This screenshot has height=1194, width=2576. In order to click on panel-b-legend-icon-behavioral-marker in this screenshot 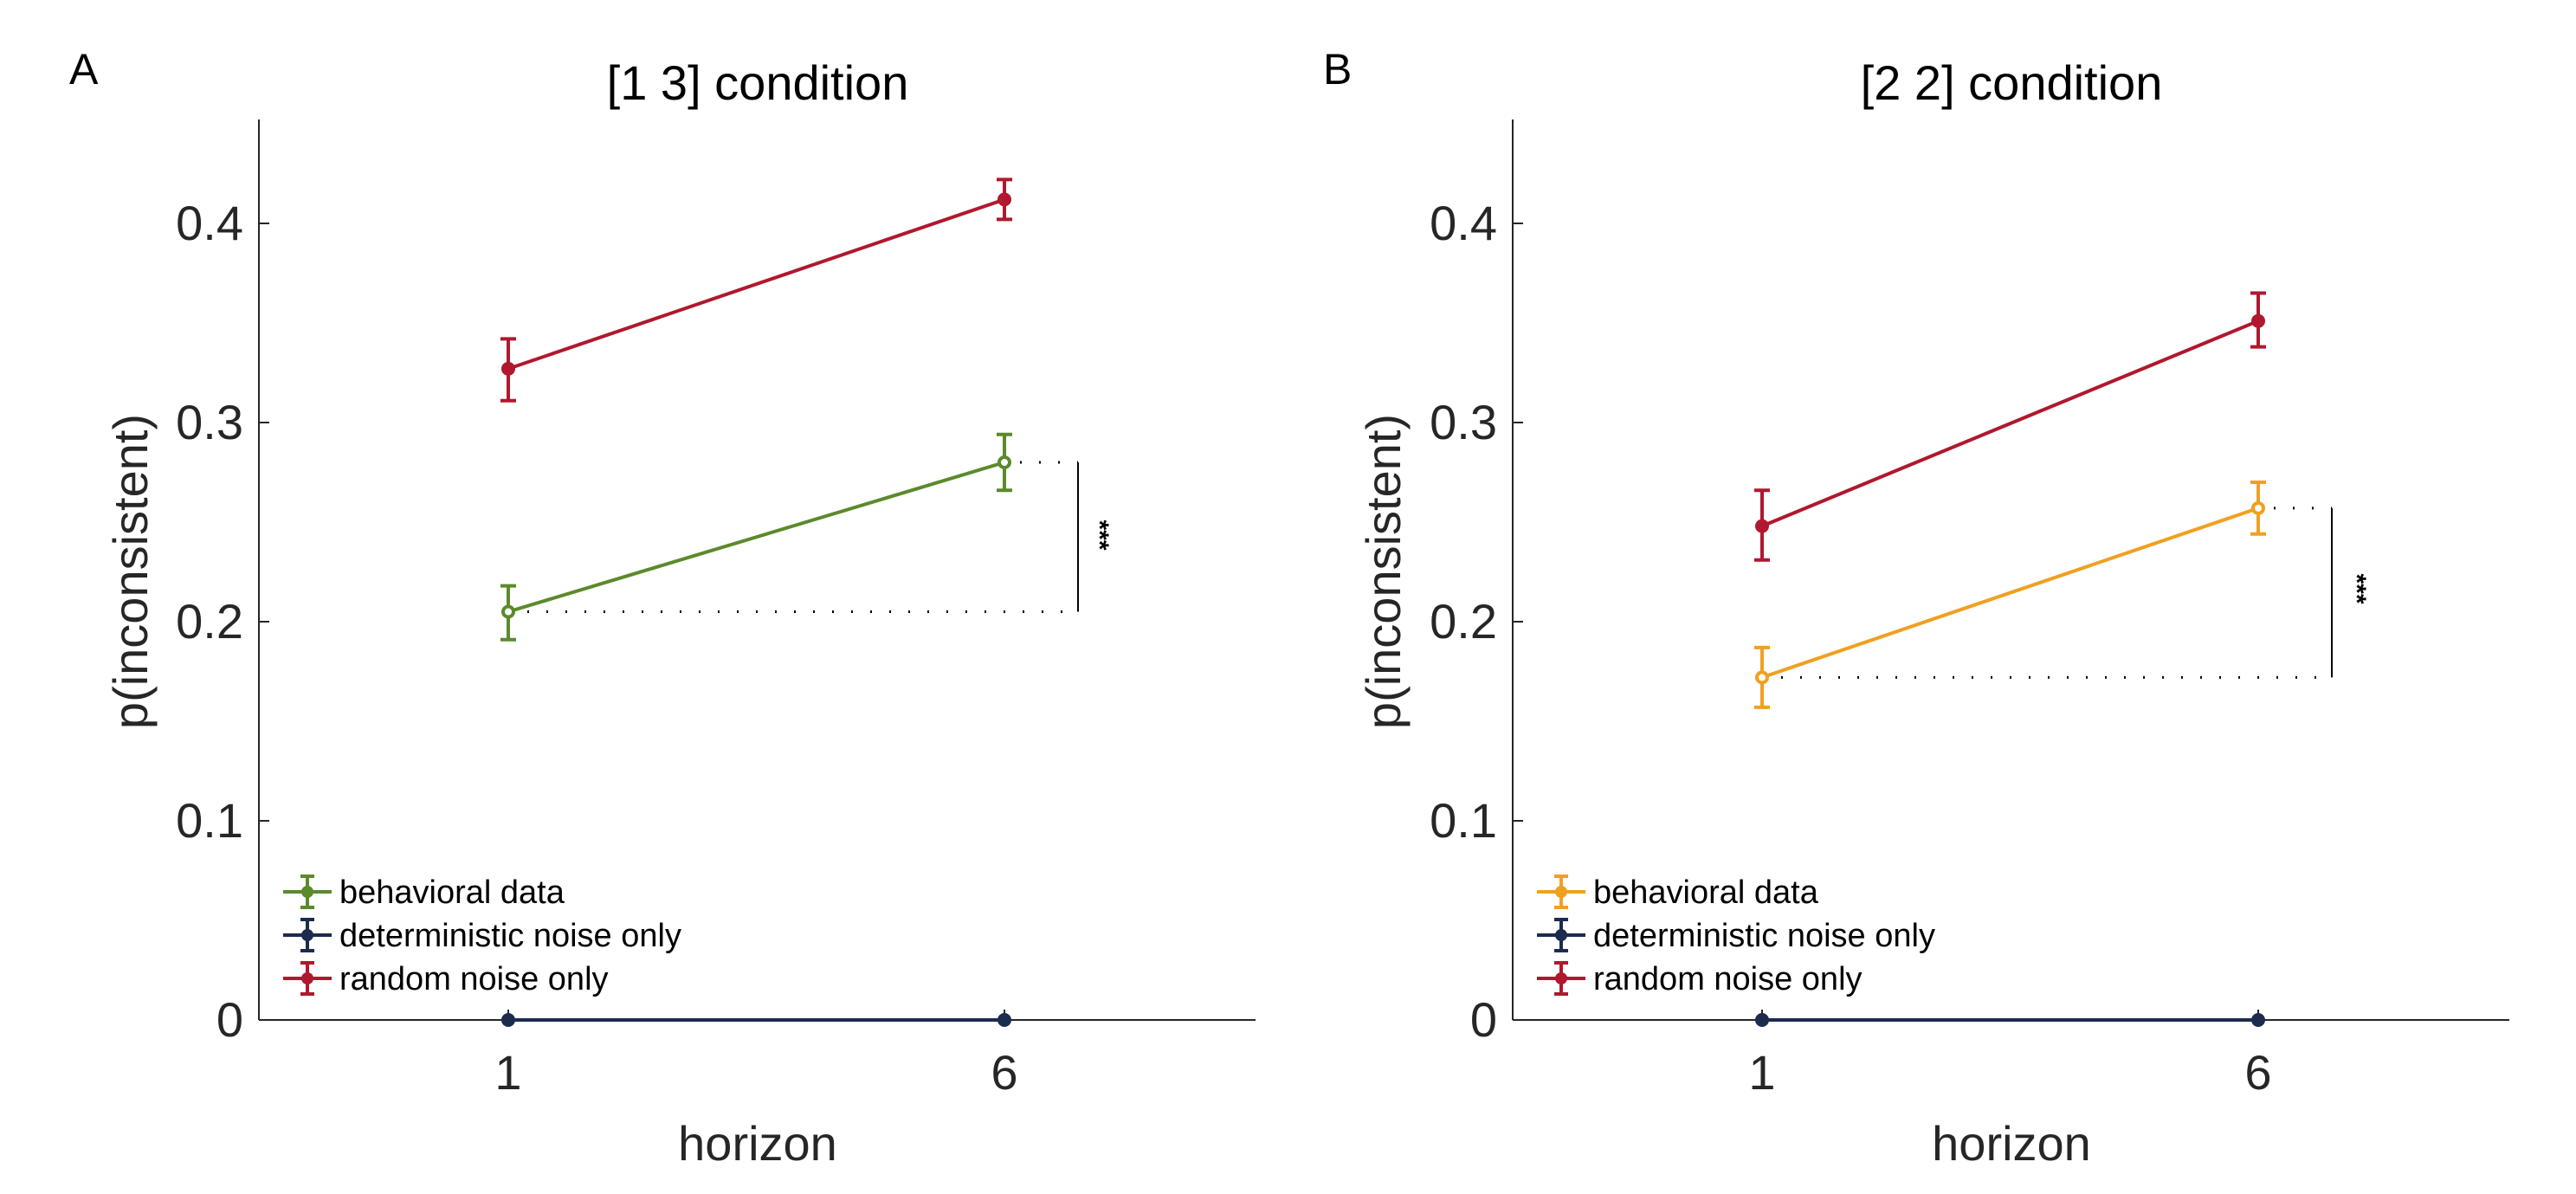, I will do `click(1561, 892)`.